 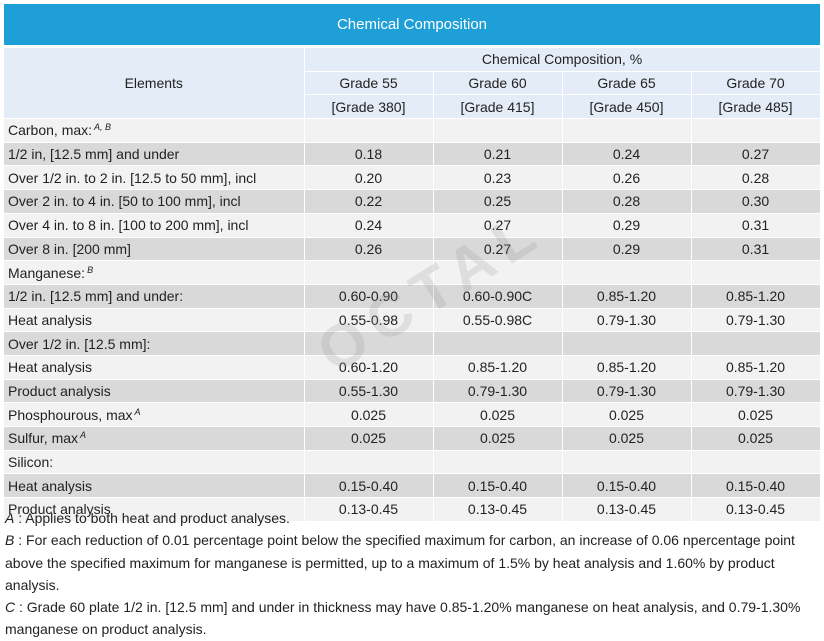 I want to click on value-cell: 0.25, so click(x=498, y=201).